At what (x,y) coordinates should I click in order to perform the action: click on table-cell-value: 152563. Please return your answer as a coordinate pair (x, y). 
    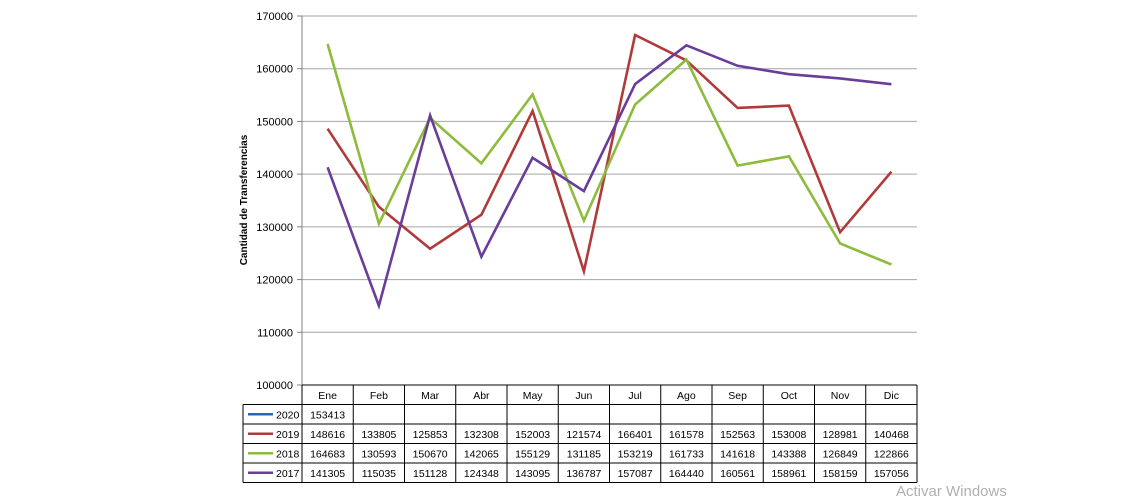
    Looking at the image, I should click on (737, 435).